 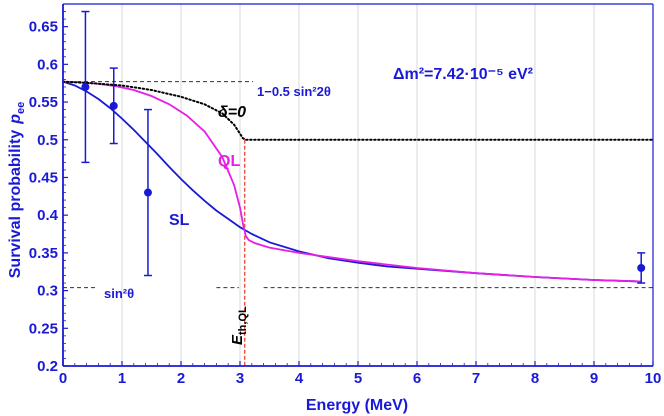 I want to click on threshold-label-sub: th,QL, so click(x=243, y=320).